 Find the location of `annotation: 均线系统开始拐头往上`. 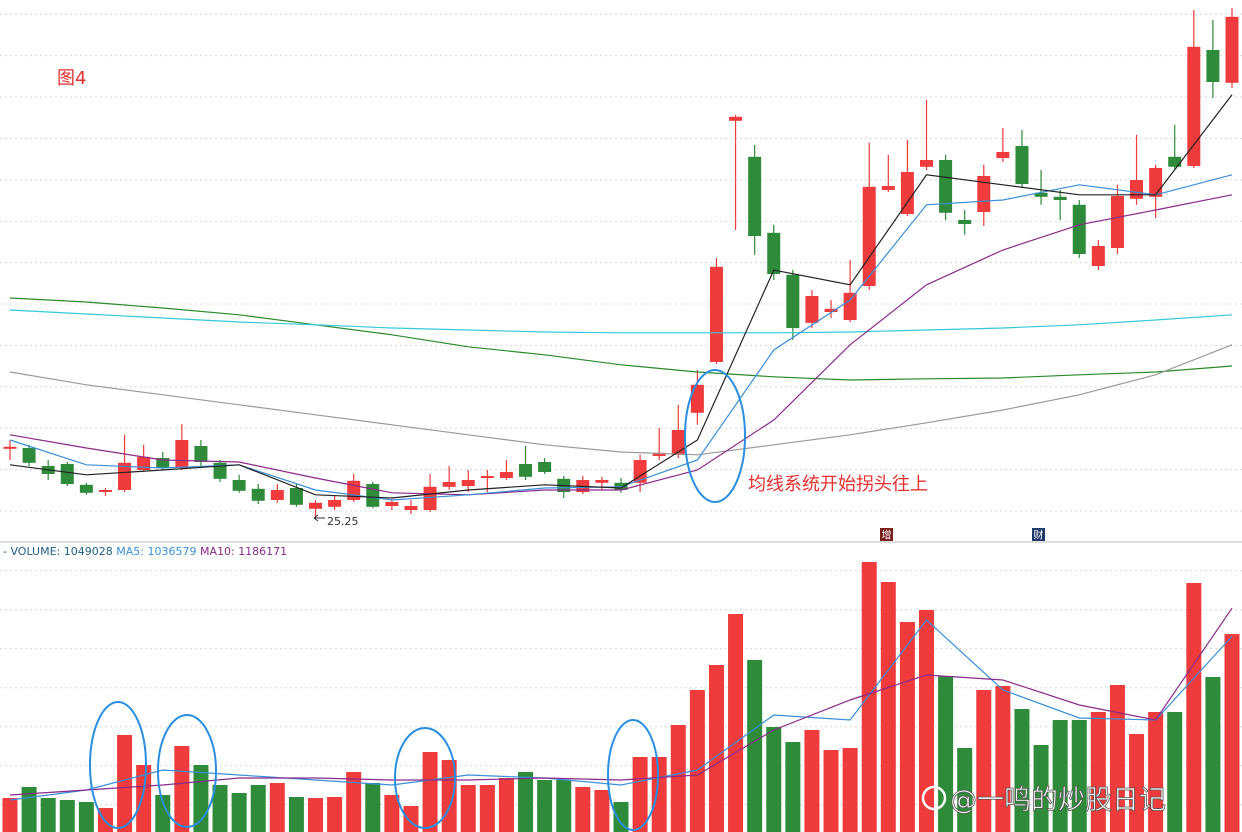

annotation: 均线系统开始拐头往上 is located at coordinates (838, 484).